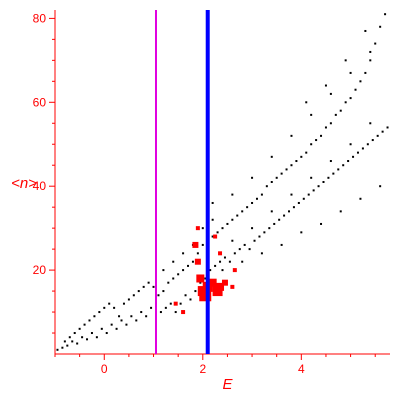  Describe the element at coordinates (24, 183) in the screenshot. I see `y-axis-label: <n>` at that location.